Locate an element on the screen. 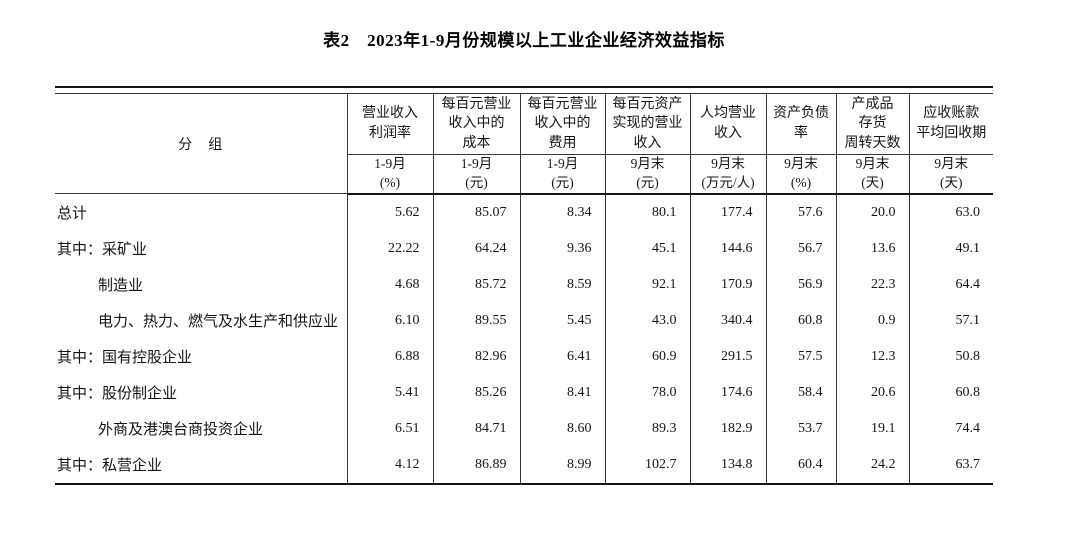 This screenshot has height=533, width=1080. cell-value: 6.51 is located at coordinates (390, 428).